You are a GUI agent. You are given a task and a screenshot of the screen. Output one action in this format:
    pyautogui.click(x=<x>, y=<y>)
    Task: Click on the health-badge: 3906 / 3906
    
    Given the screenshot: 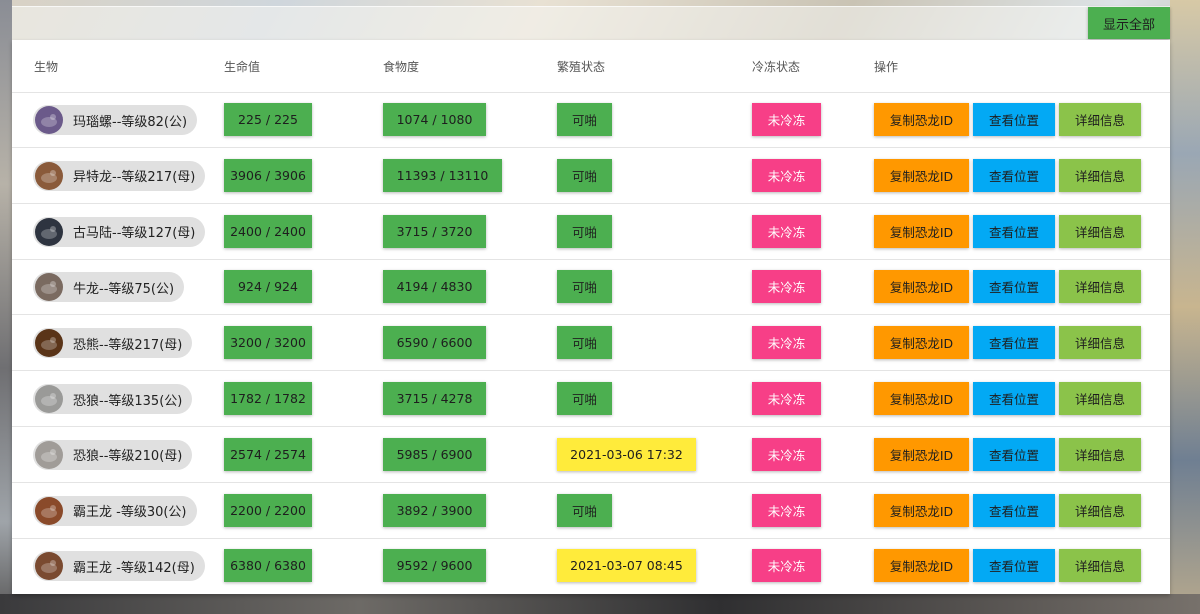 What is the action you would take?
    pyautogui.click(x=268, y=175)
    